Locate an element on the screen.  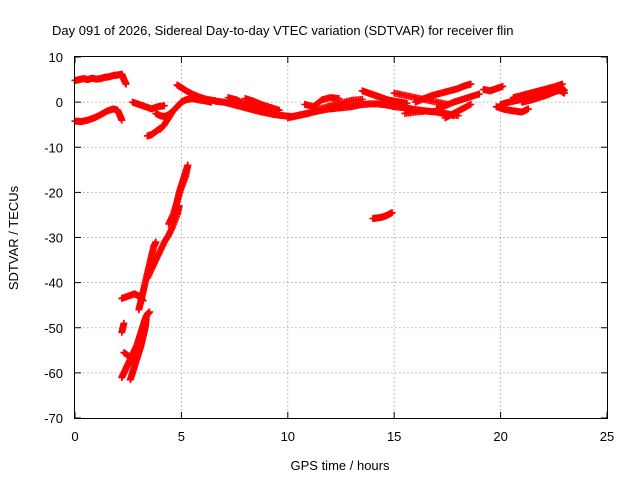
y-axis-label: SDTVAR / TECUs is located at coordinates (13, 237).